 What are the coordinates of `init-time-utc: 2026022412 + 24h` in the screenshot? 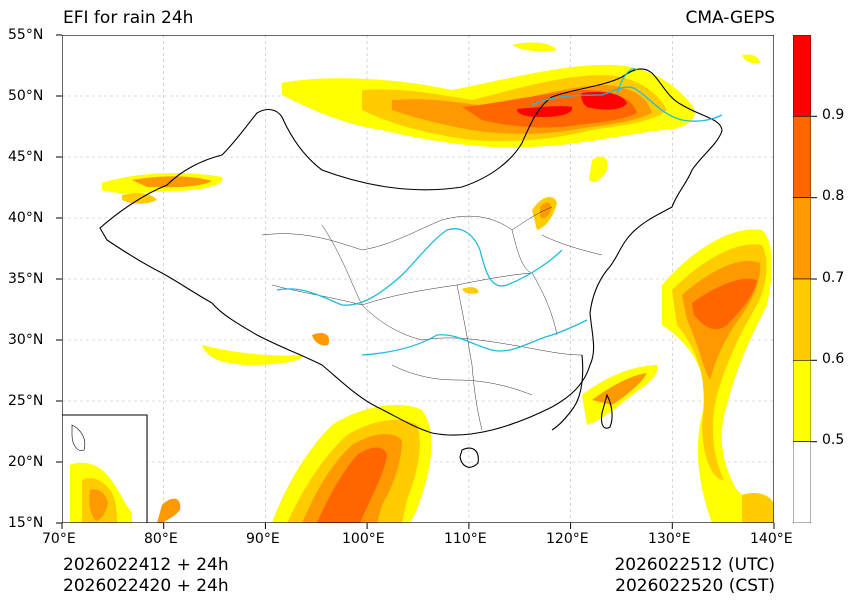 It's located at (146, 565).